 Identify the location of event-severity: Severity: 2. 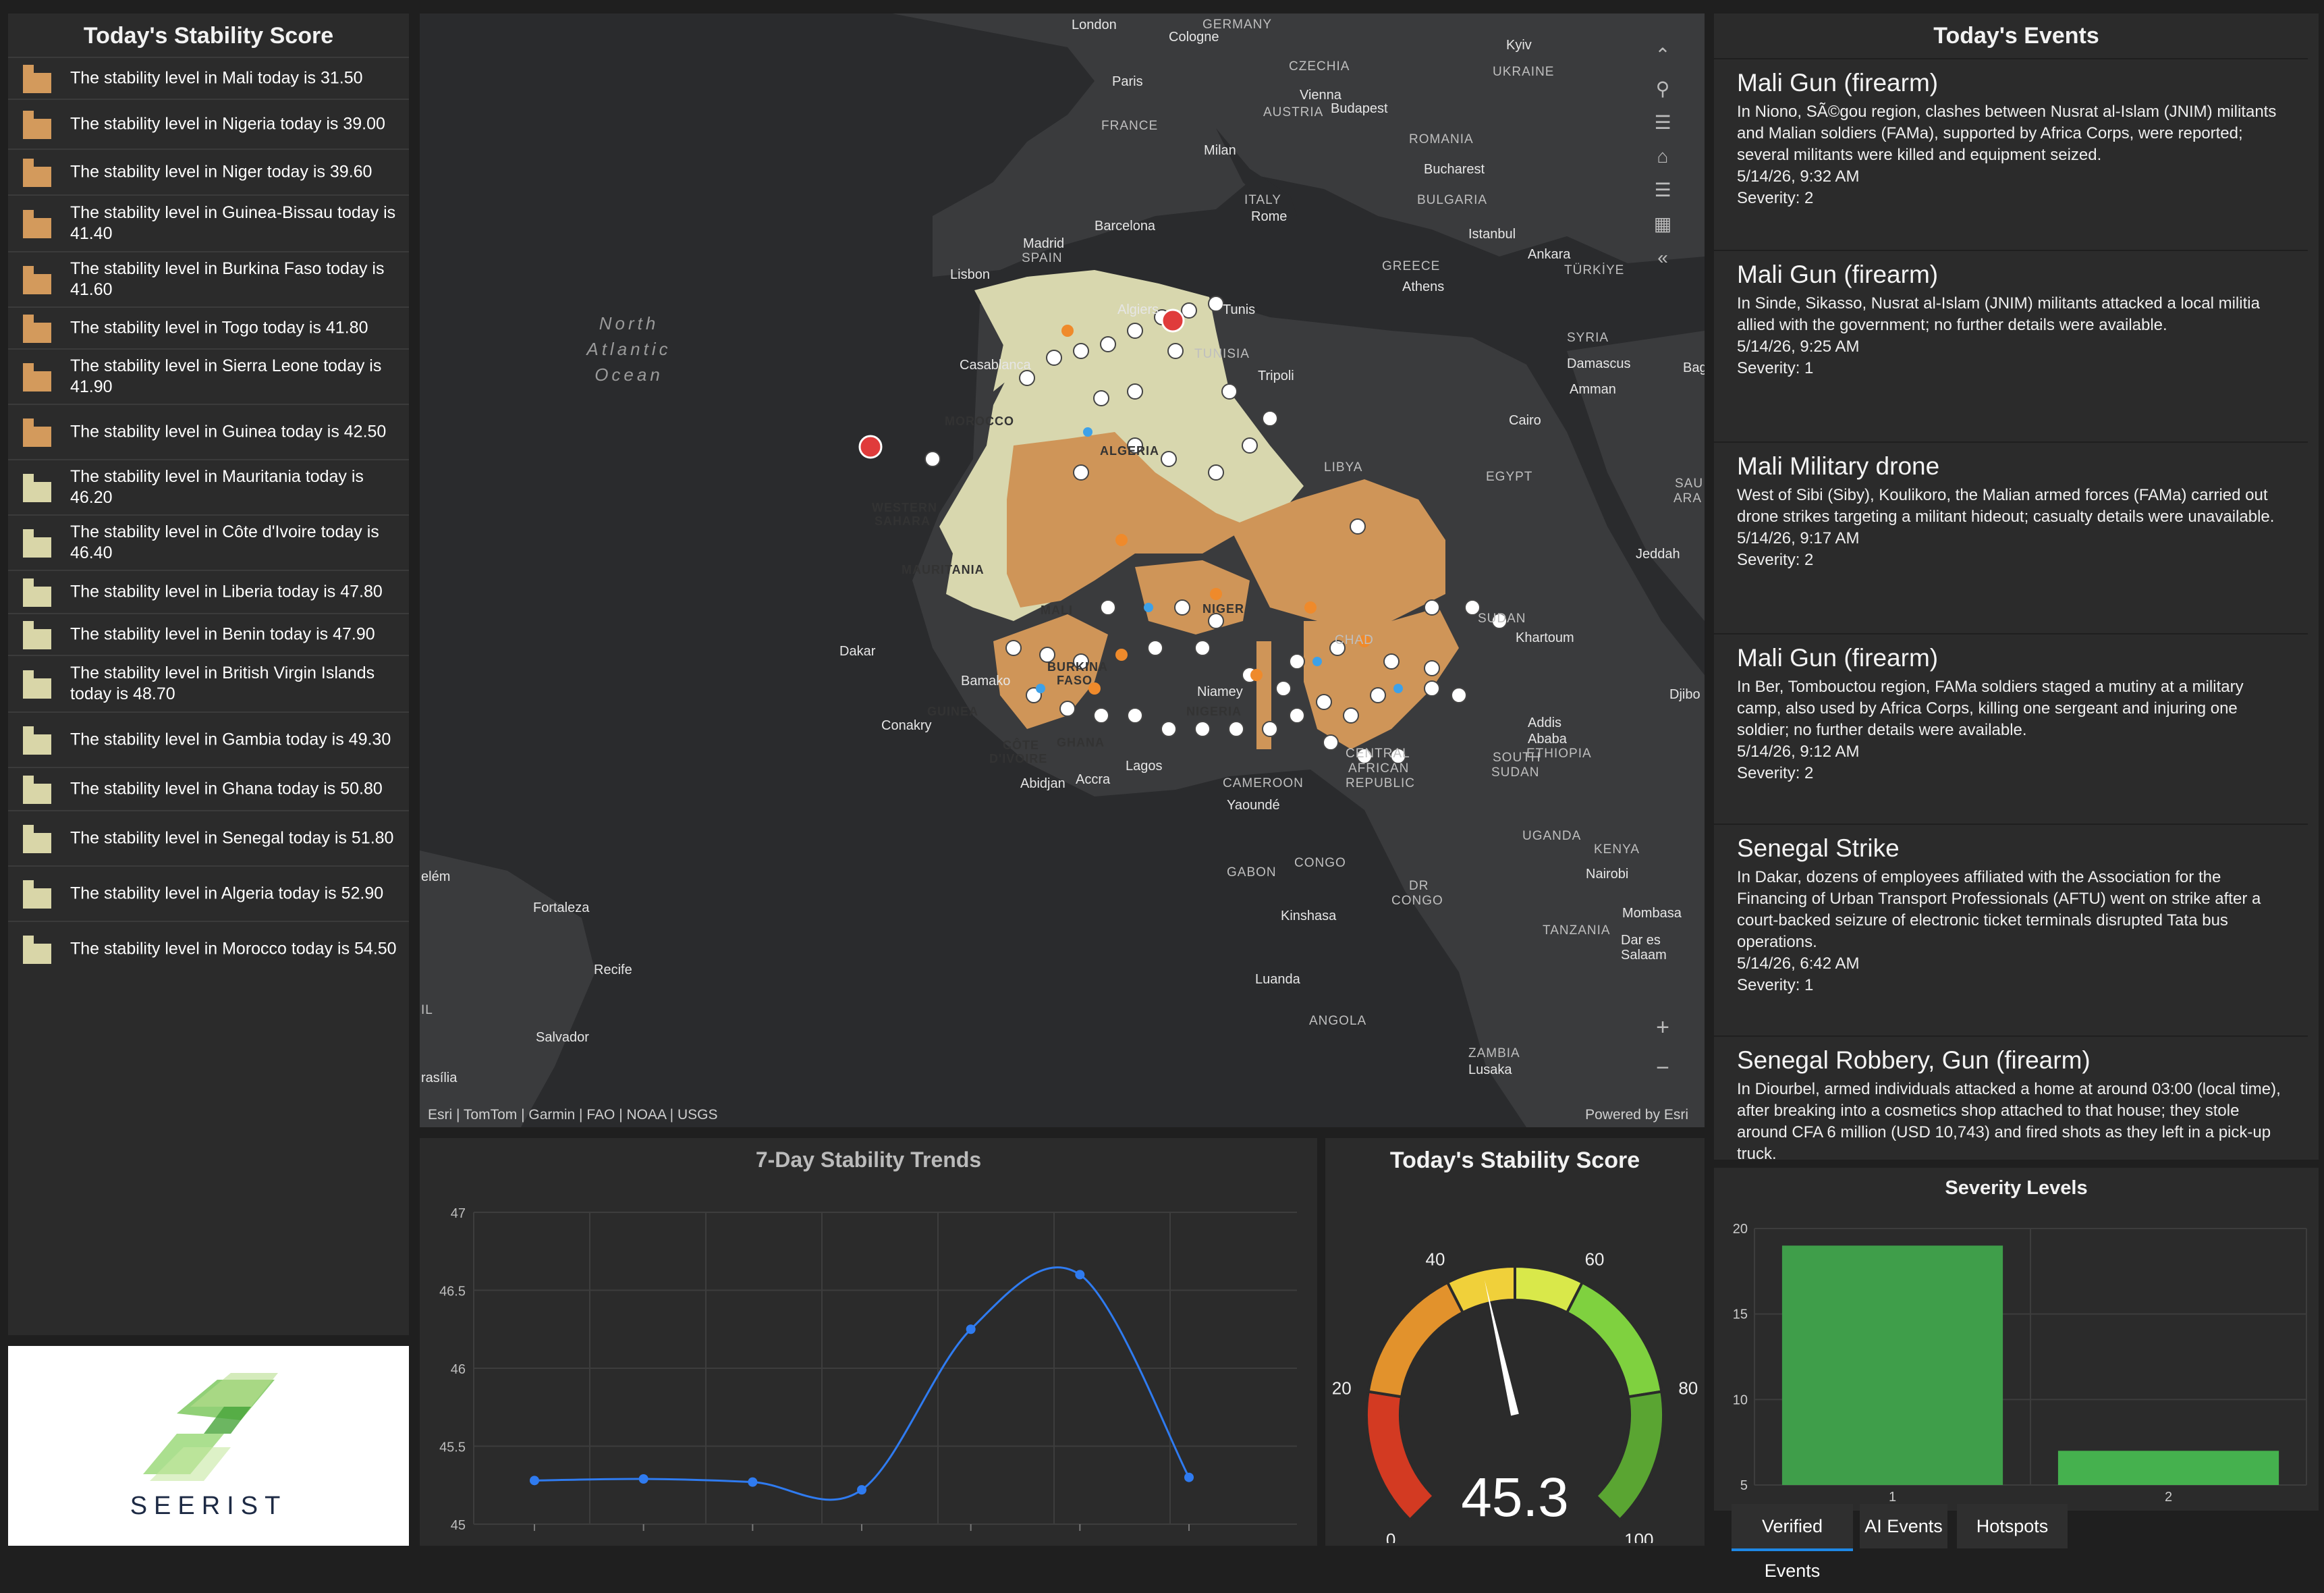
(1775, 198).